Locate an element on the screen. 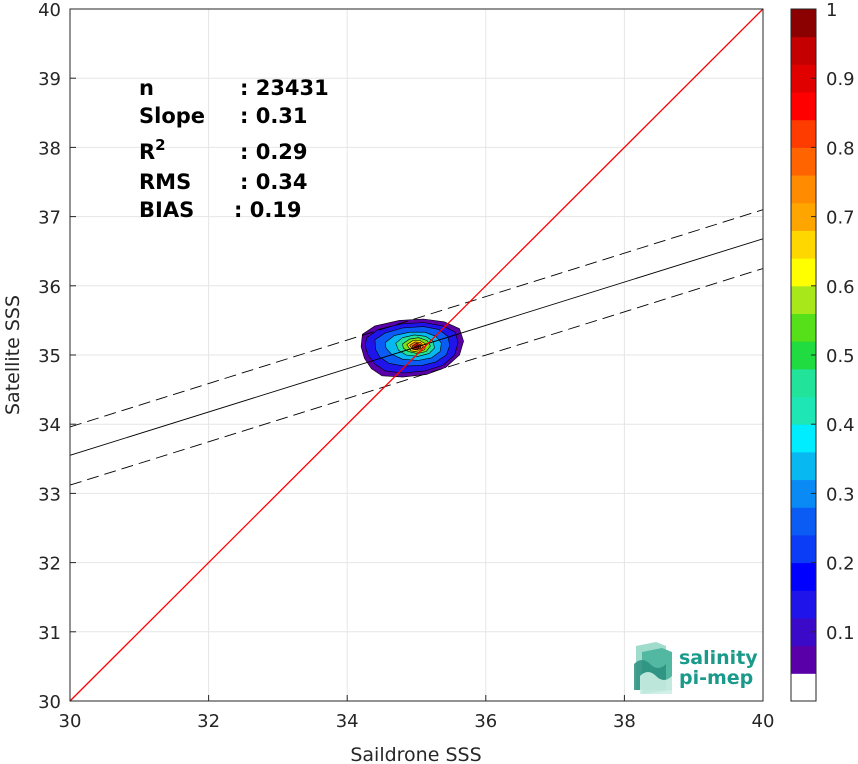  y-axis-ticks: 30 31 32 33 34 35 36 37 38 39 40 is located at coordinates (57, 356).